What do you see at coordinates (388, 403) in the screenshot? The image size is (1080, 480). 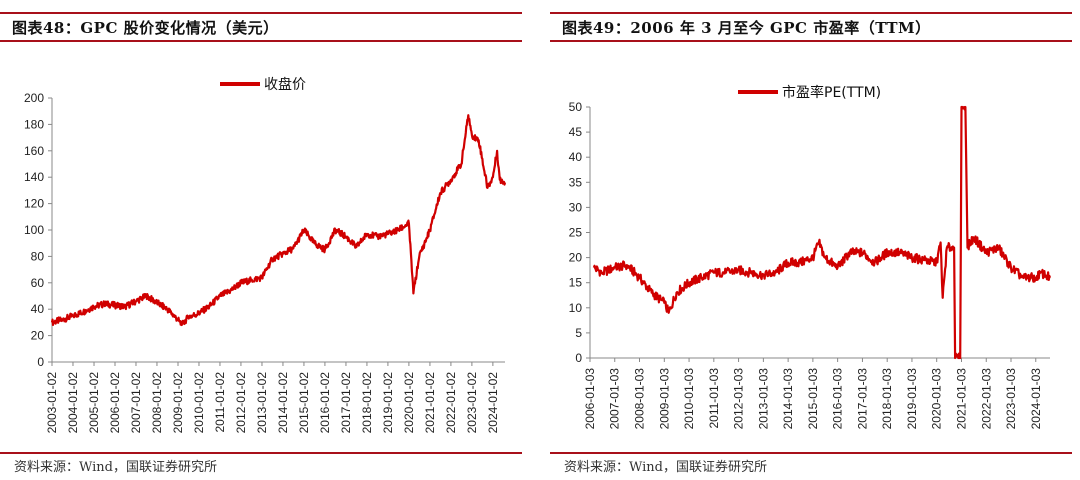 I see `x-tick-label: 2019-01-02` at bounding box center [388, 403].